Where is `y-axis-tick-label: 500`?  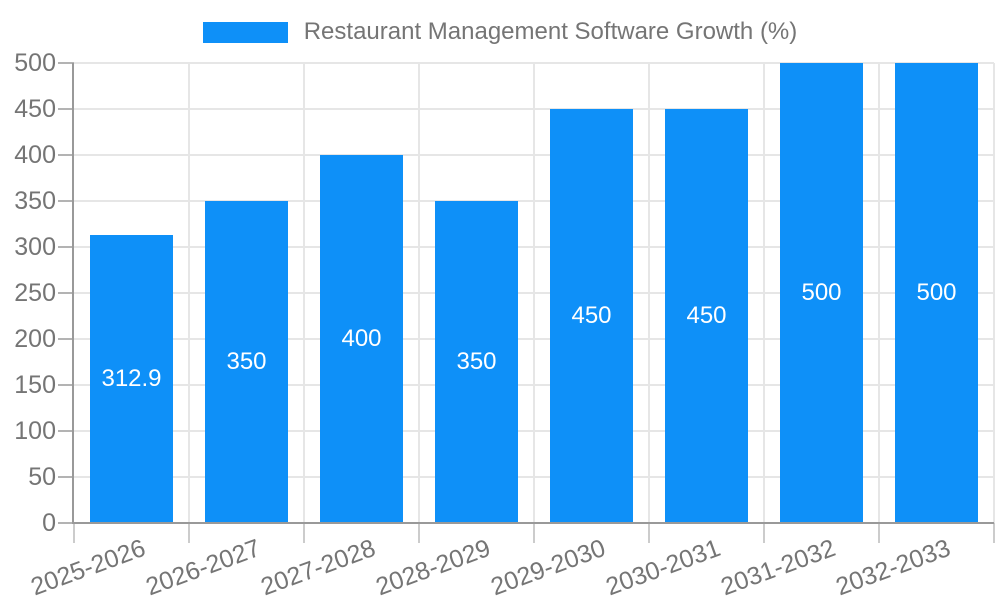 y-axis-tick-label: 500 is located at coordinates (35, 63).